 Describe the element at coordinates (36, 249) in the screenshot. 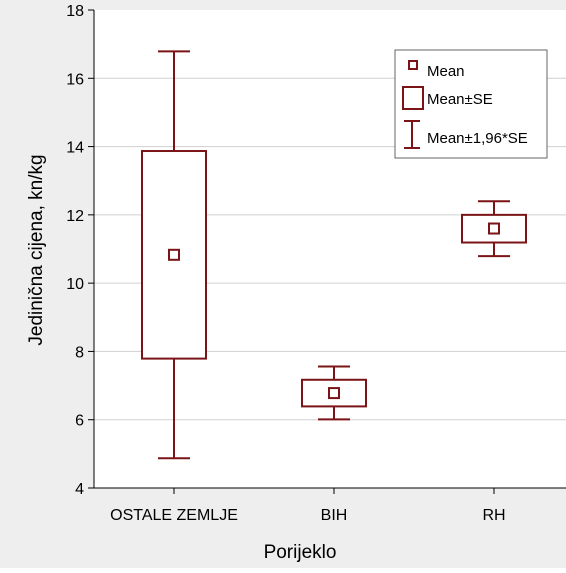

I see `y-axis-label: Jedinična cijena, kn/kg` at that location.